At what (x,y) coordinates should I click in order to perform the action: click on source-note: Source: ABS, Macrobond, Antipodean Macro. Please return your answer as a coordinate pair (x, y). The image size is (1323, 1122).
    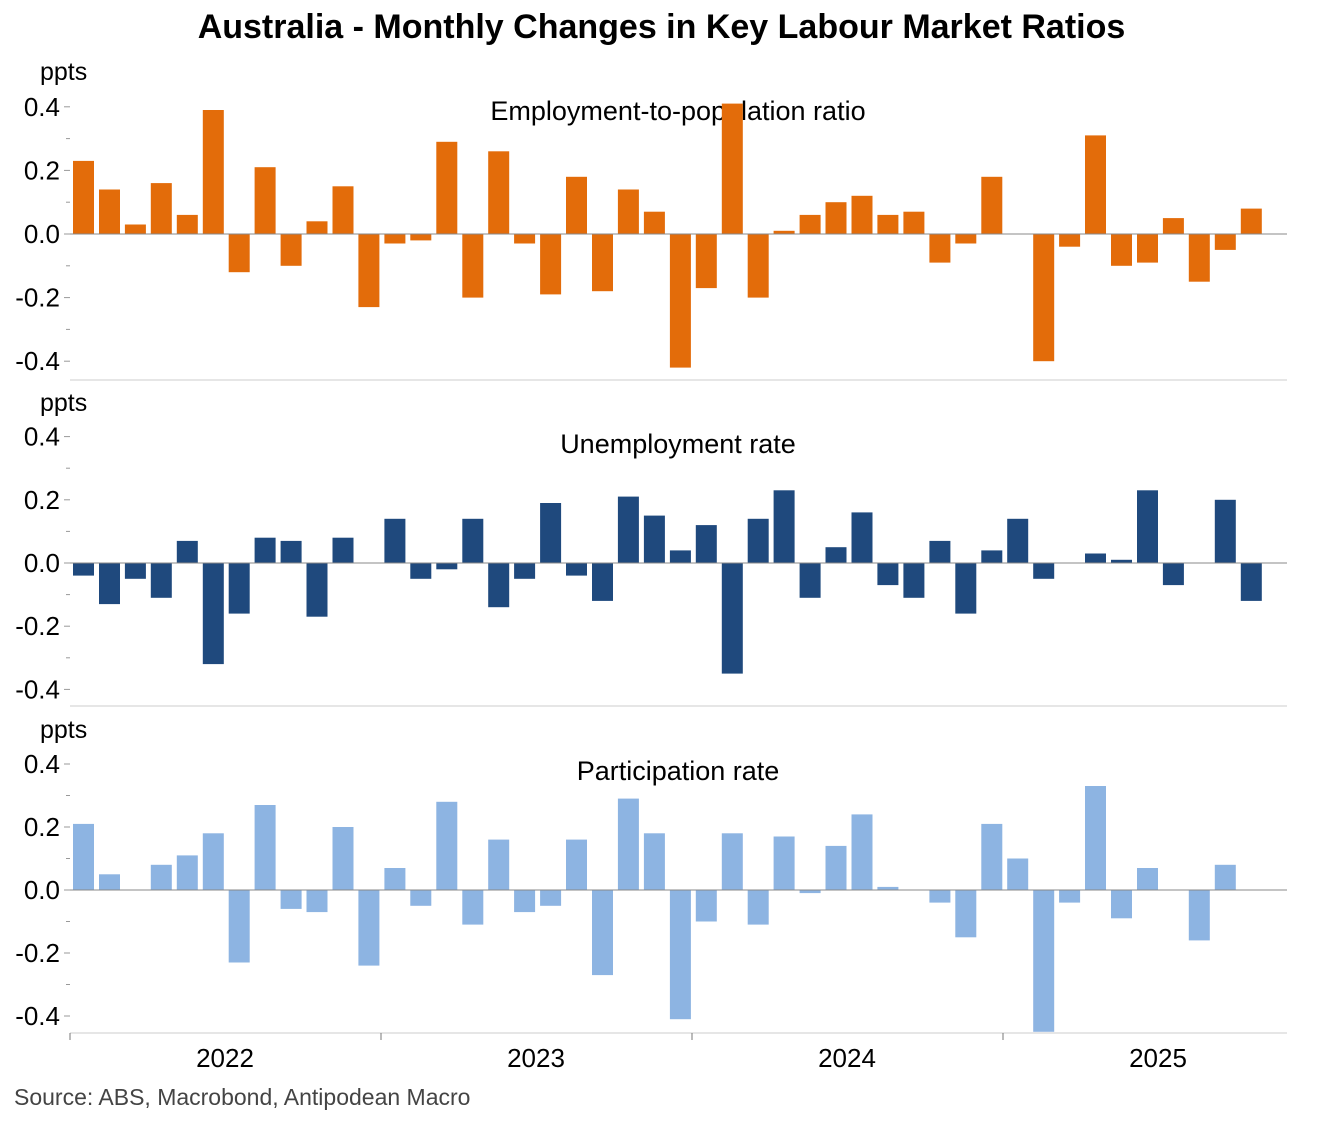
    Looking at the image, I should click on (242, 1097).